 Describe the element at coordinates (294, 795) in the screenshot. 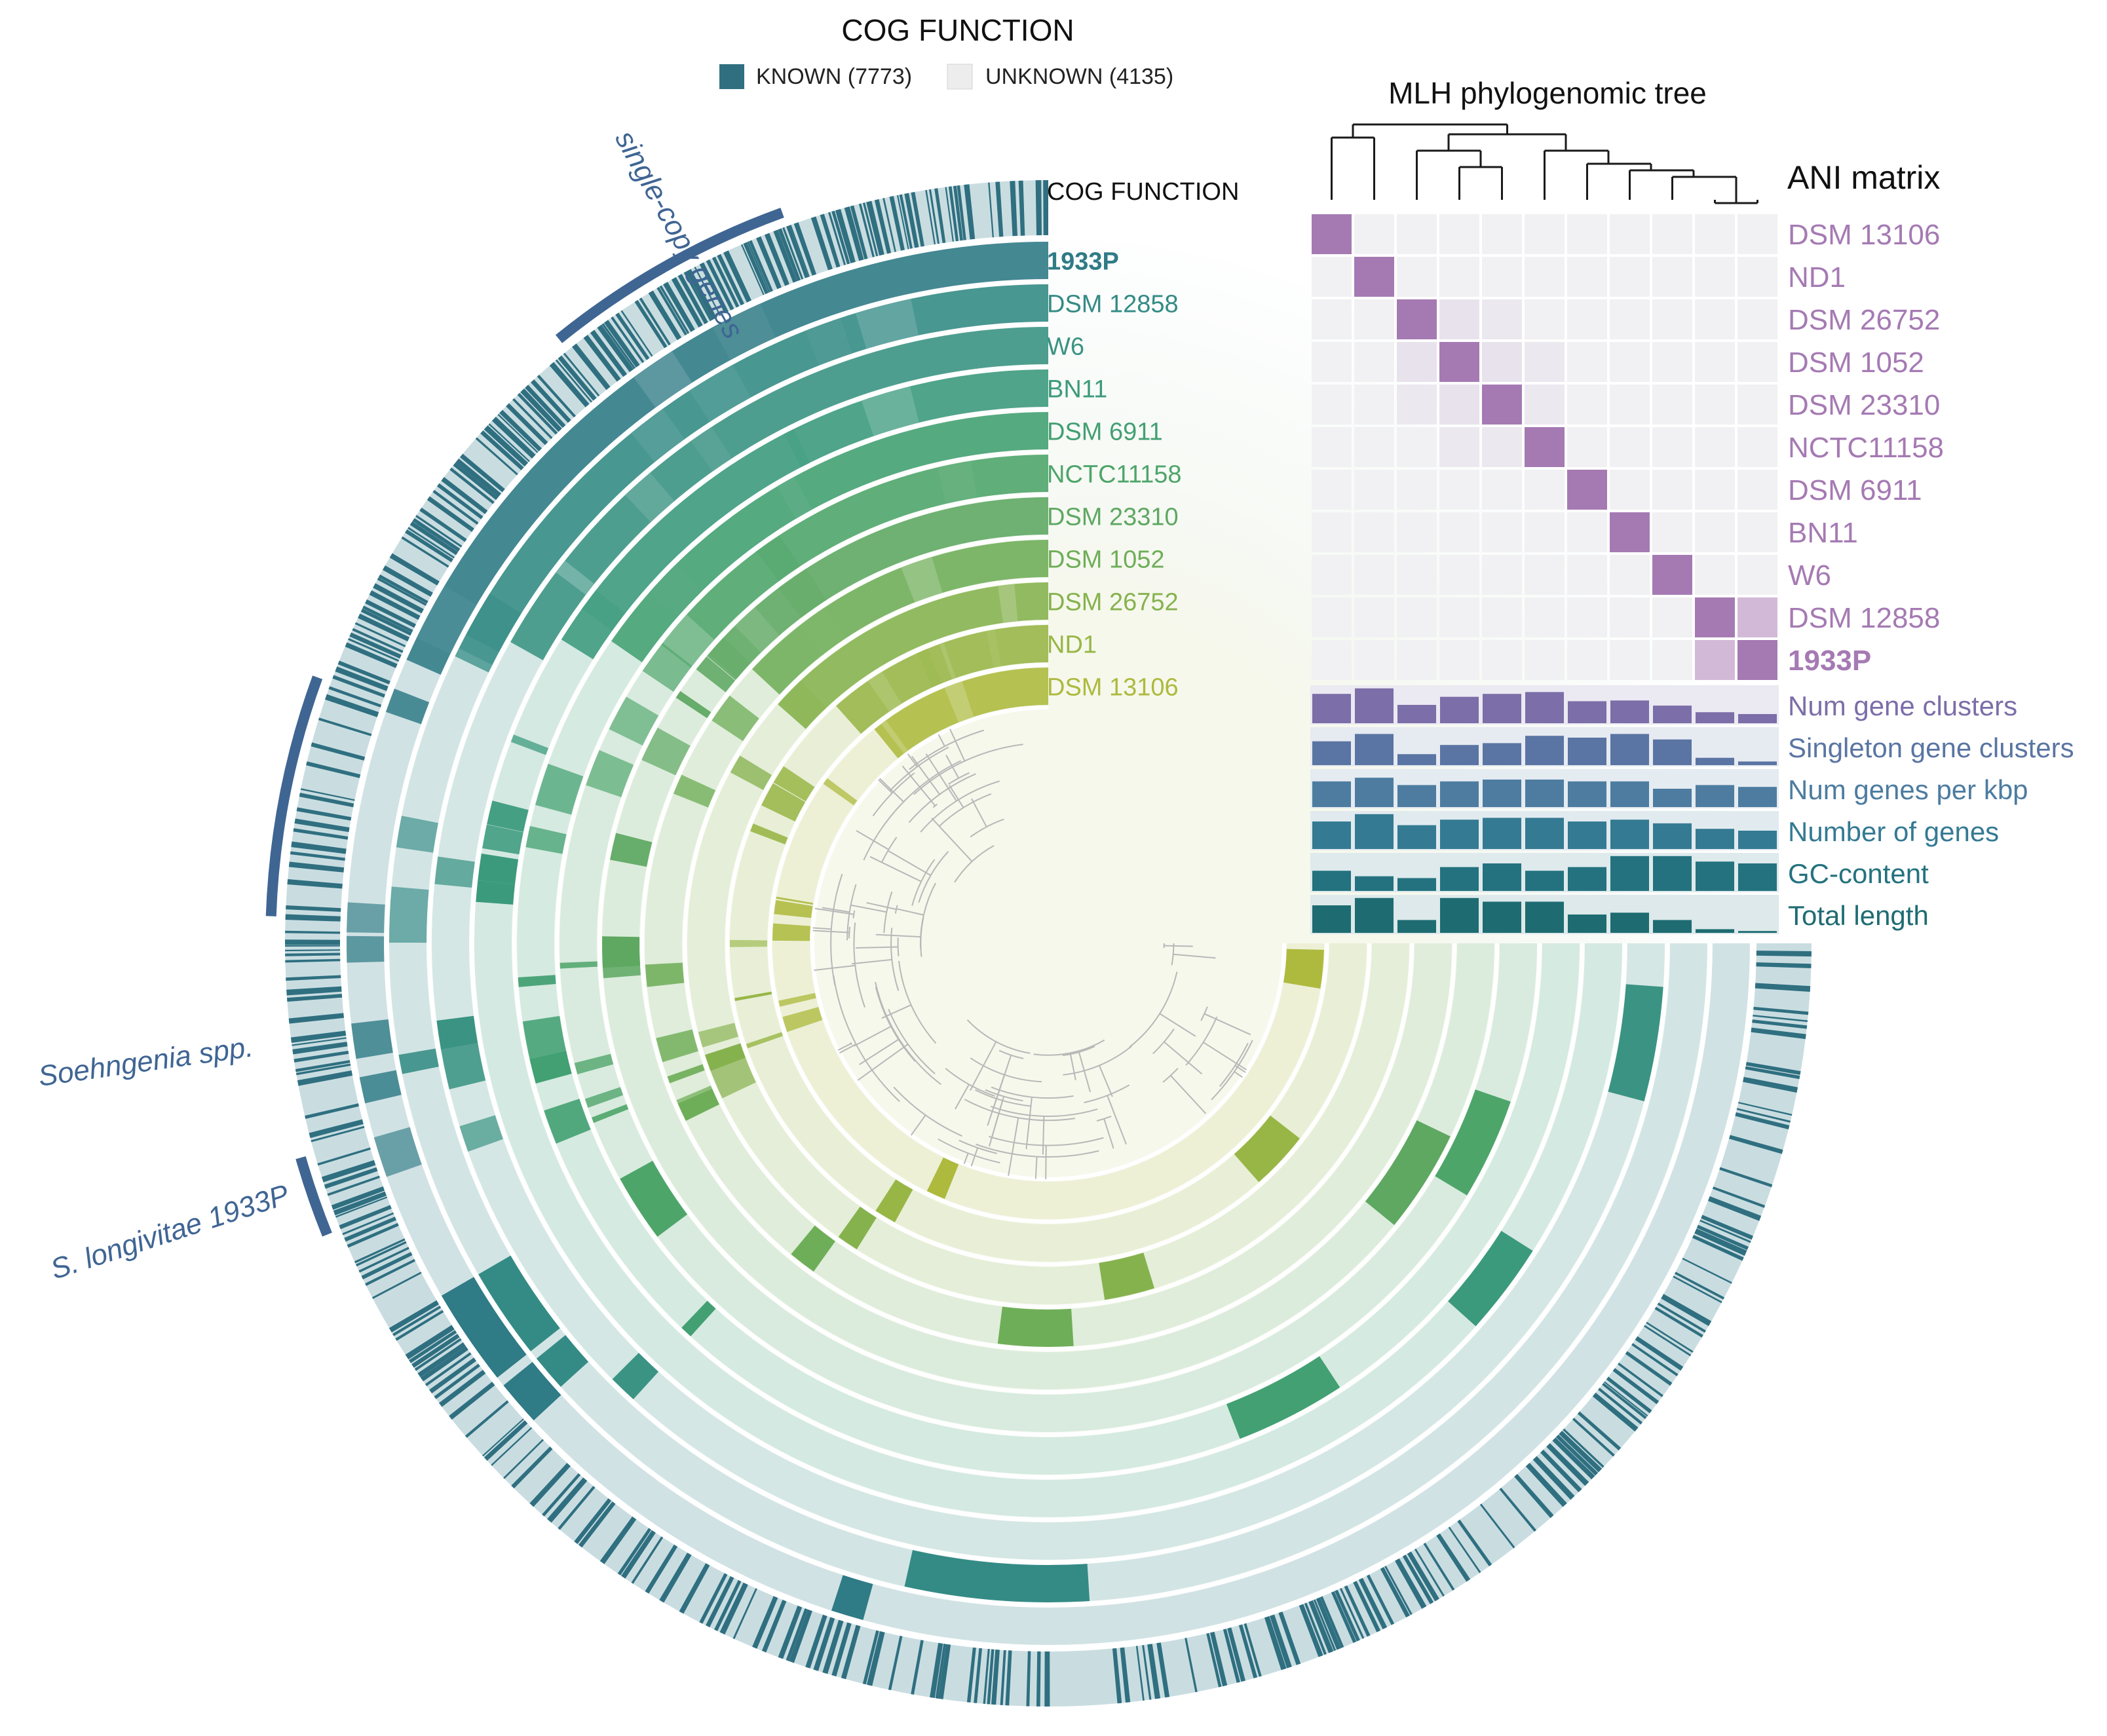

I see `soehngenia-bracket` at that location.